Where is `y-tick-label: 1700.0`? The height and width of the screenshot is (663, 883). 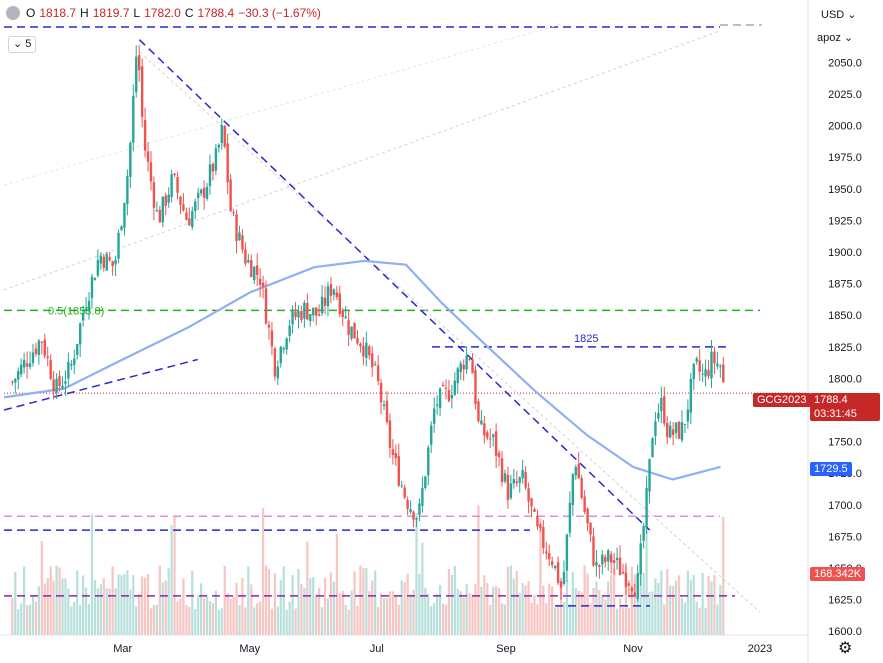
y-tick-label: 1700.0 is located at coordinates (845, 506).